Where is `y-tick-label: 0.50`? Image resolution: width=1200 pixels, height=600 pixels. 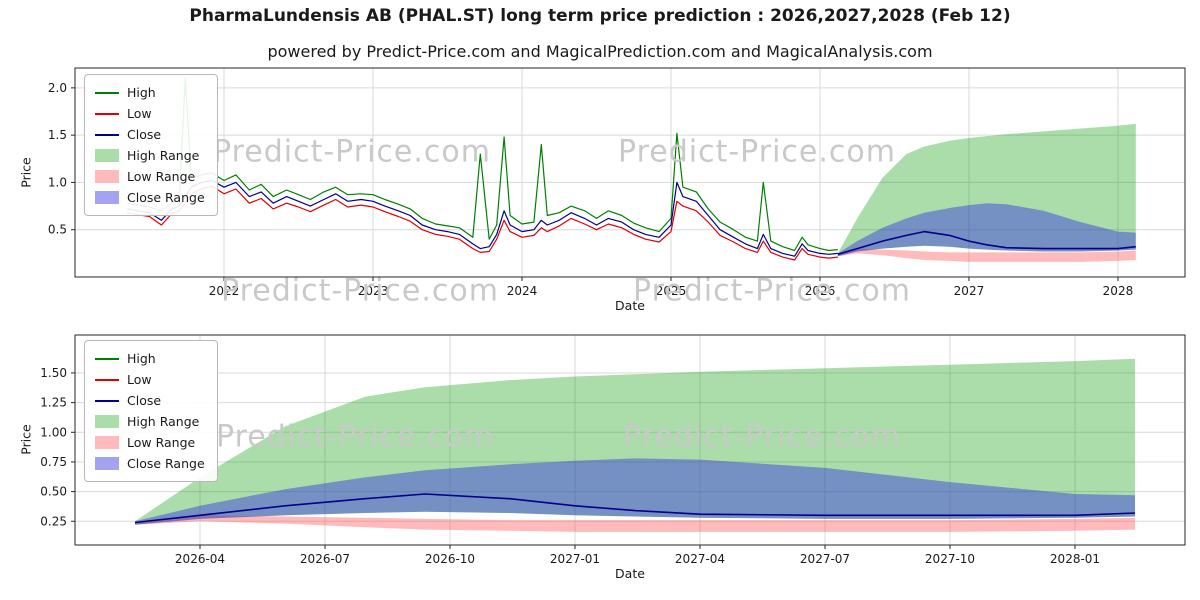
y-tick-label: 0.50 is located at coordinates (53, 492).